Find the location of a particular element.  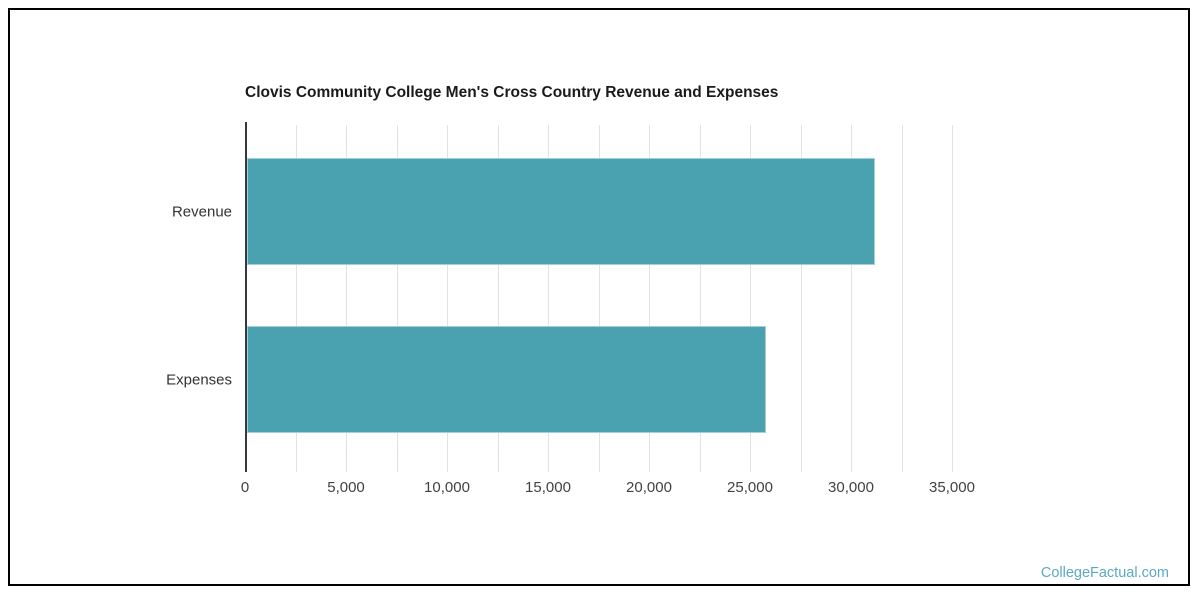

category-label-revenue: Revenue is located at coordinates (201, 211).